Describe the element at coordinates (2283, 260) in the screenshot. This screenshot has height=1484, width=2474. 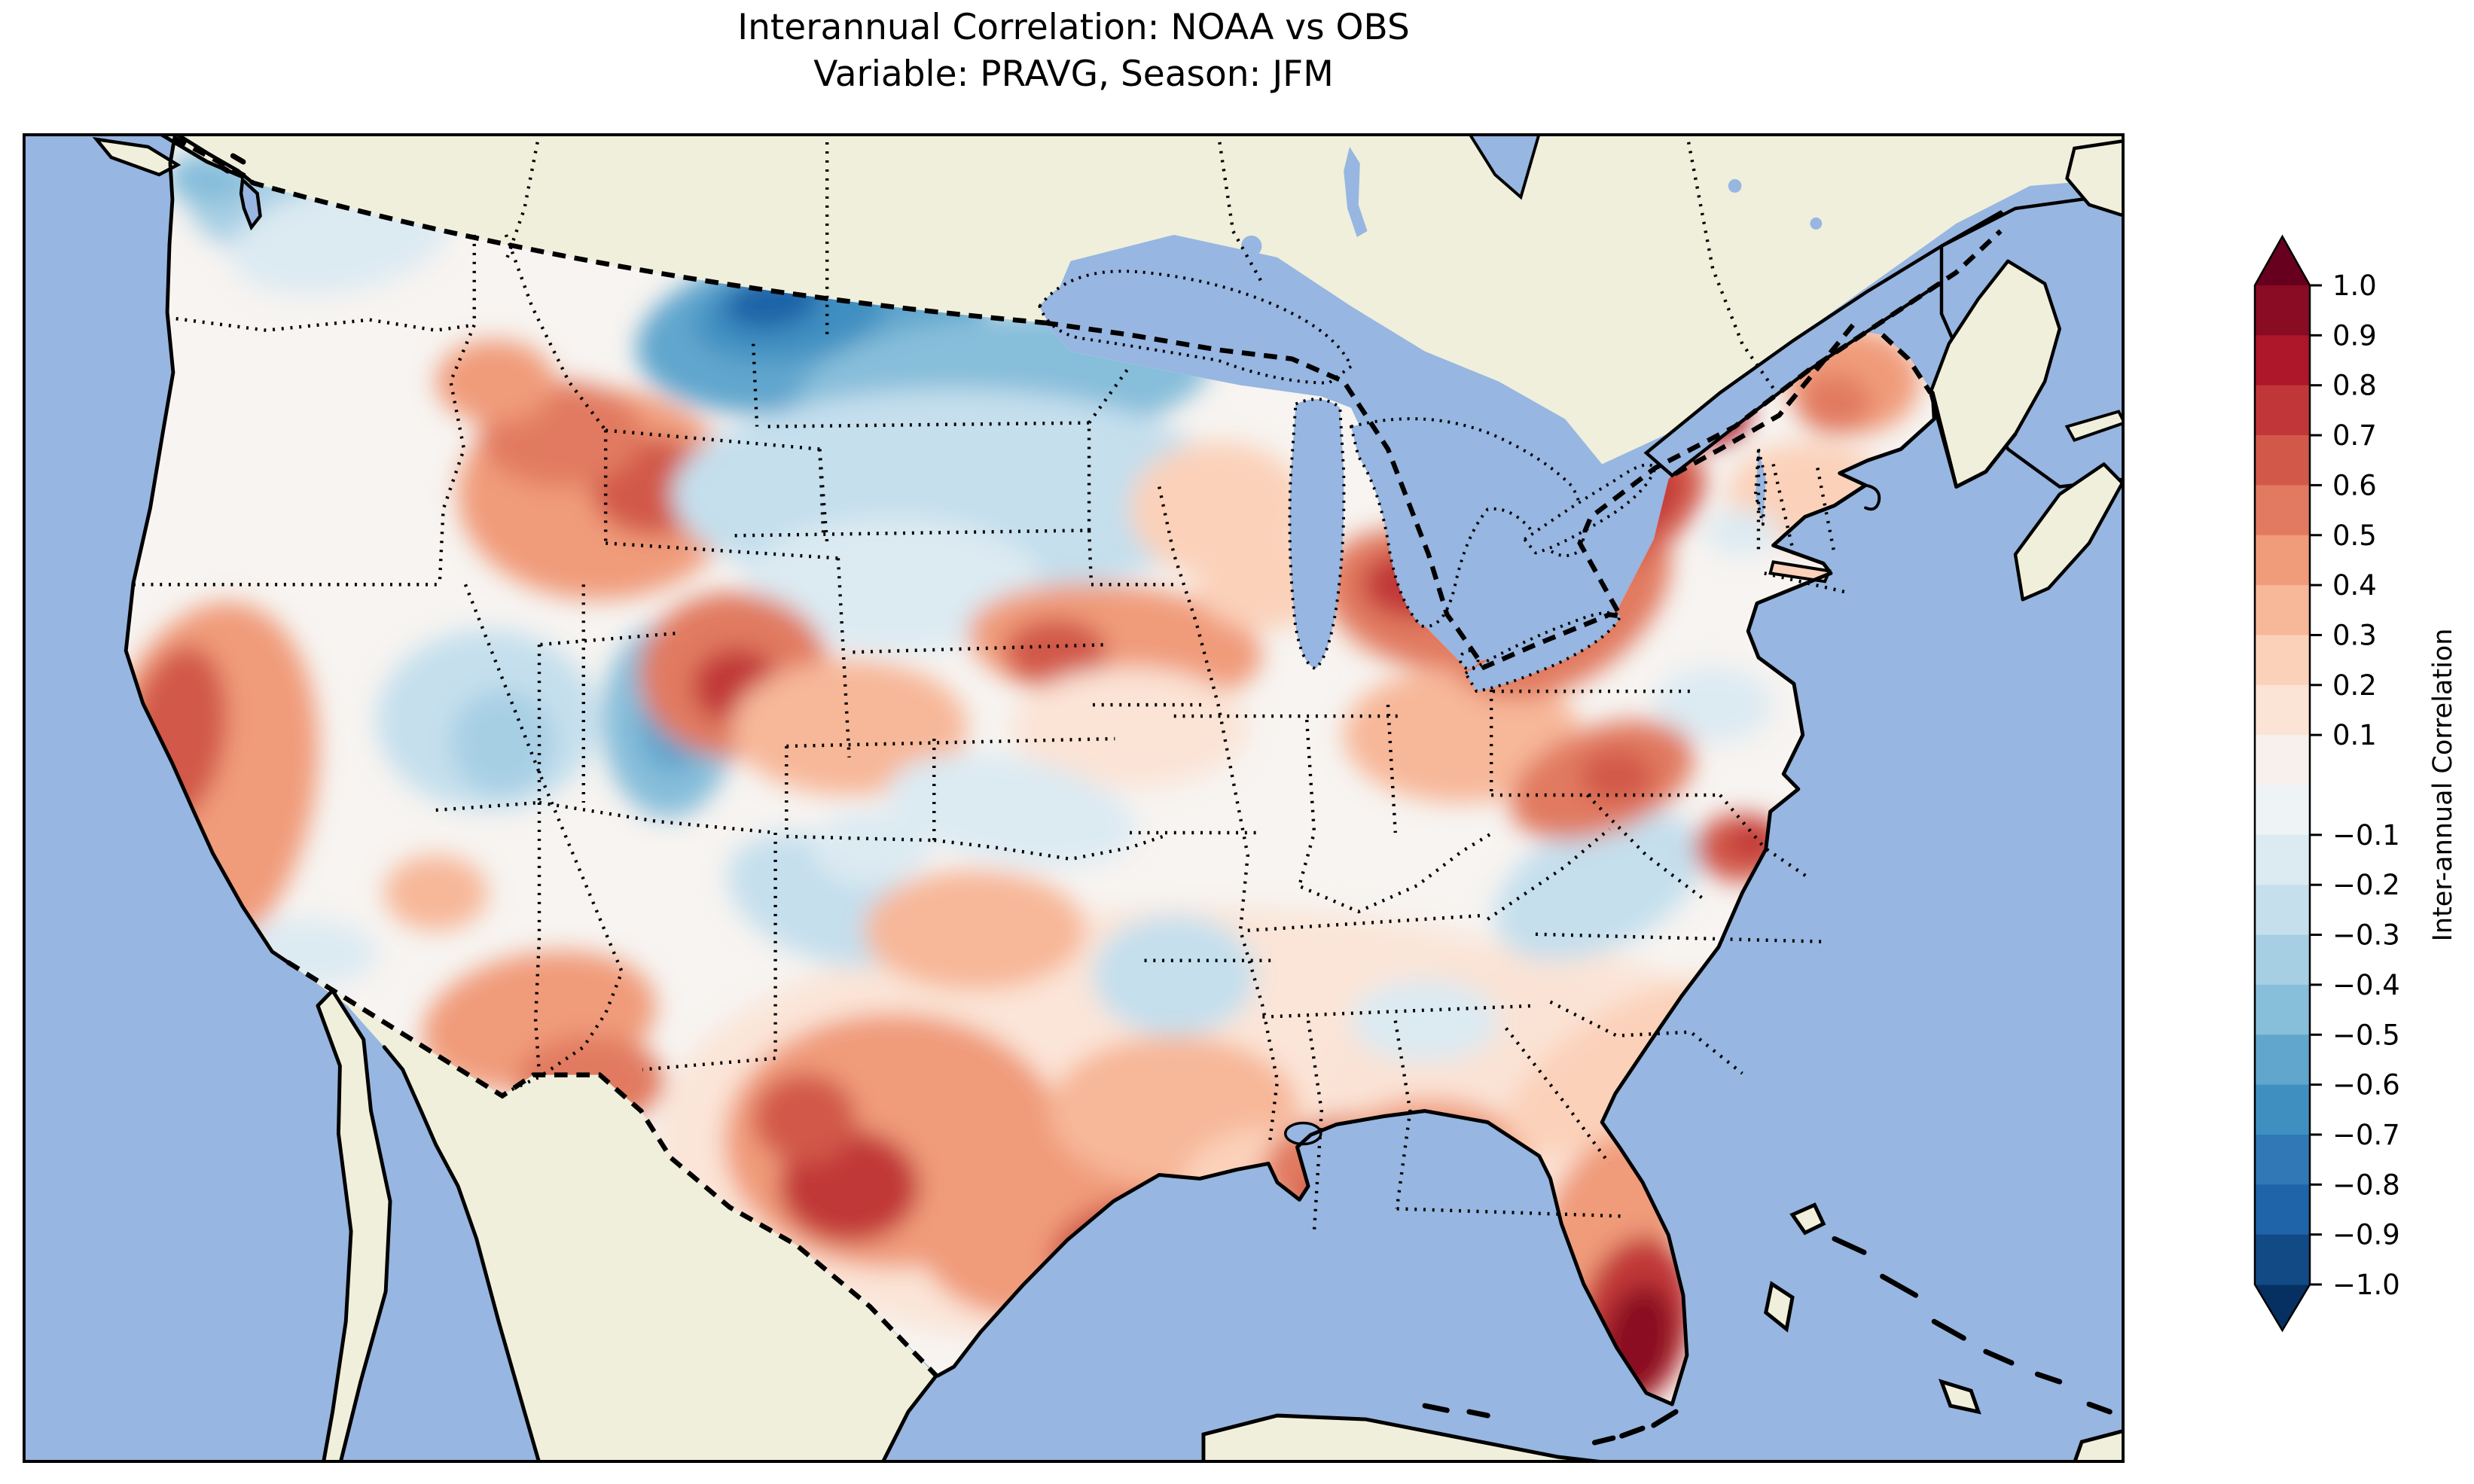
I see `colorbar-arrow-over` at that location.